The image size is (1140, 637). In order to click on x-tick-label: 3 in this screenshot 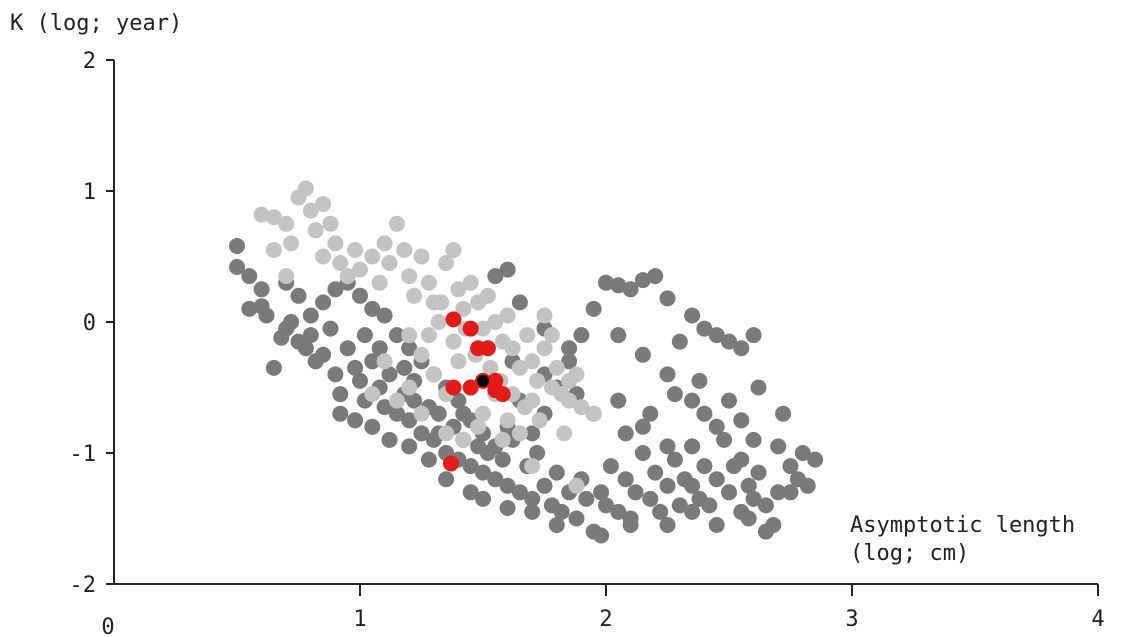, I will do `click(851, 619)`.